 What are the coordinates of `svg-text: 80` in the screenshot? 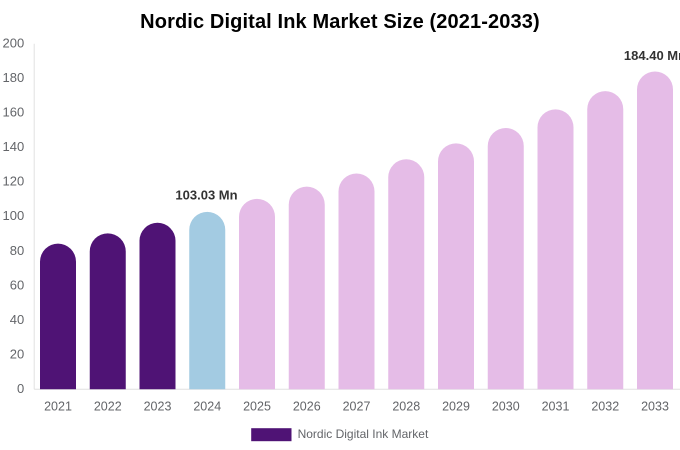 It's located at (17, 250).